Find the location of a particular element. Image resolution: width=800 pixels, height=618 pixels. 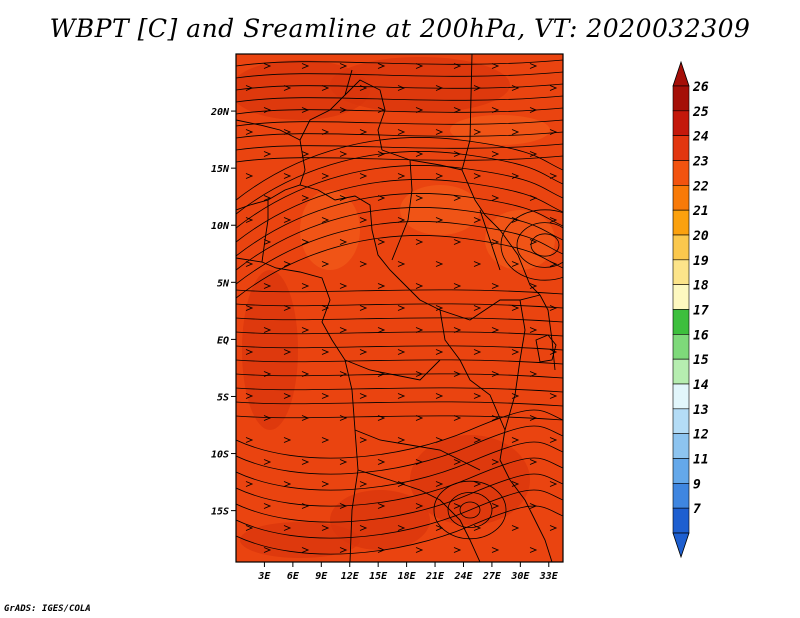

colorbar-label: 19 is located at coordinates (701, 261).